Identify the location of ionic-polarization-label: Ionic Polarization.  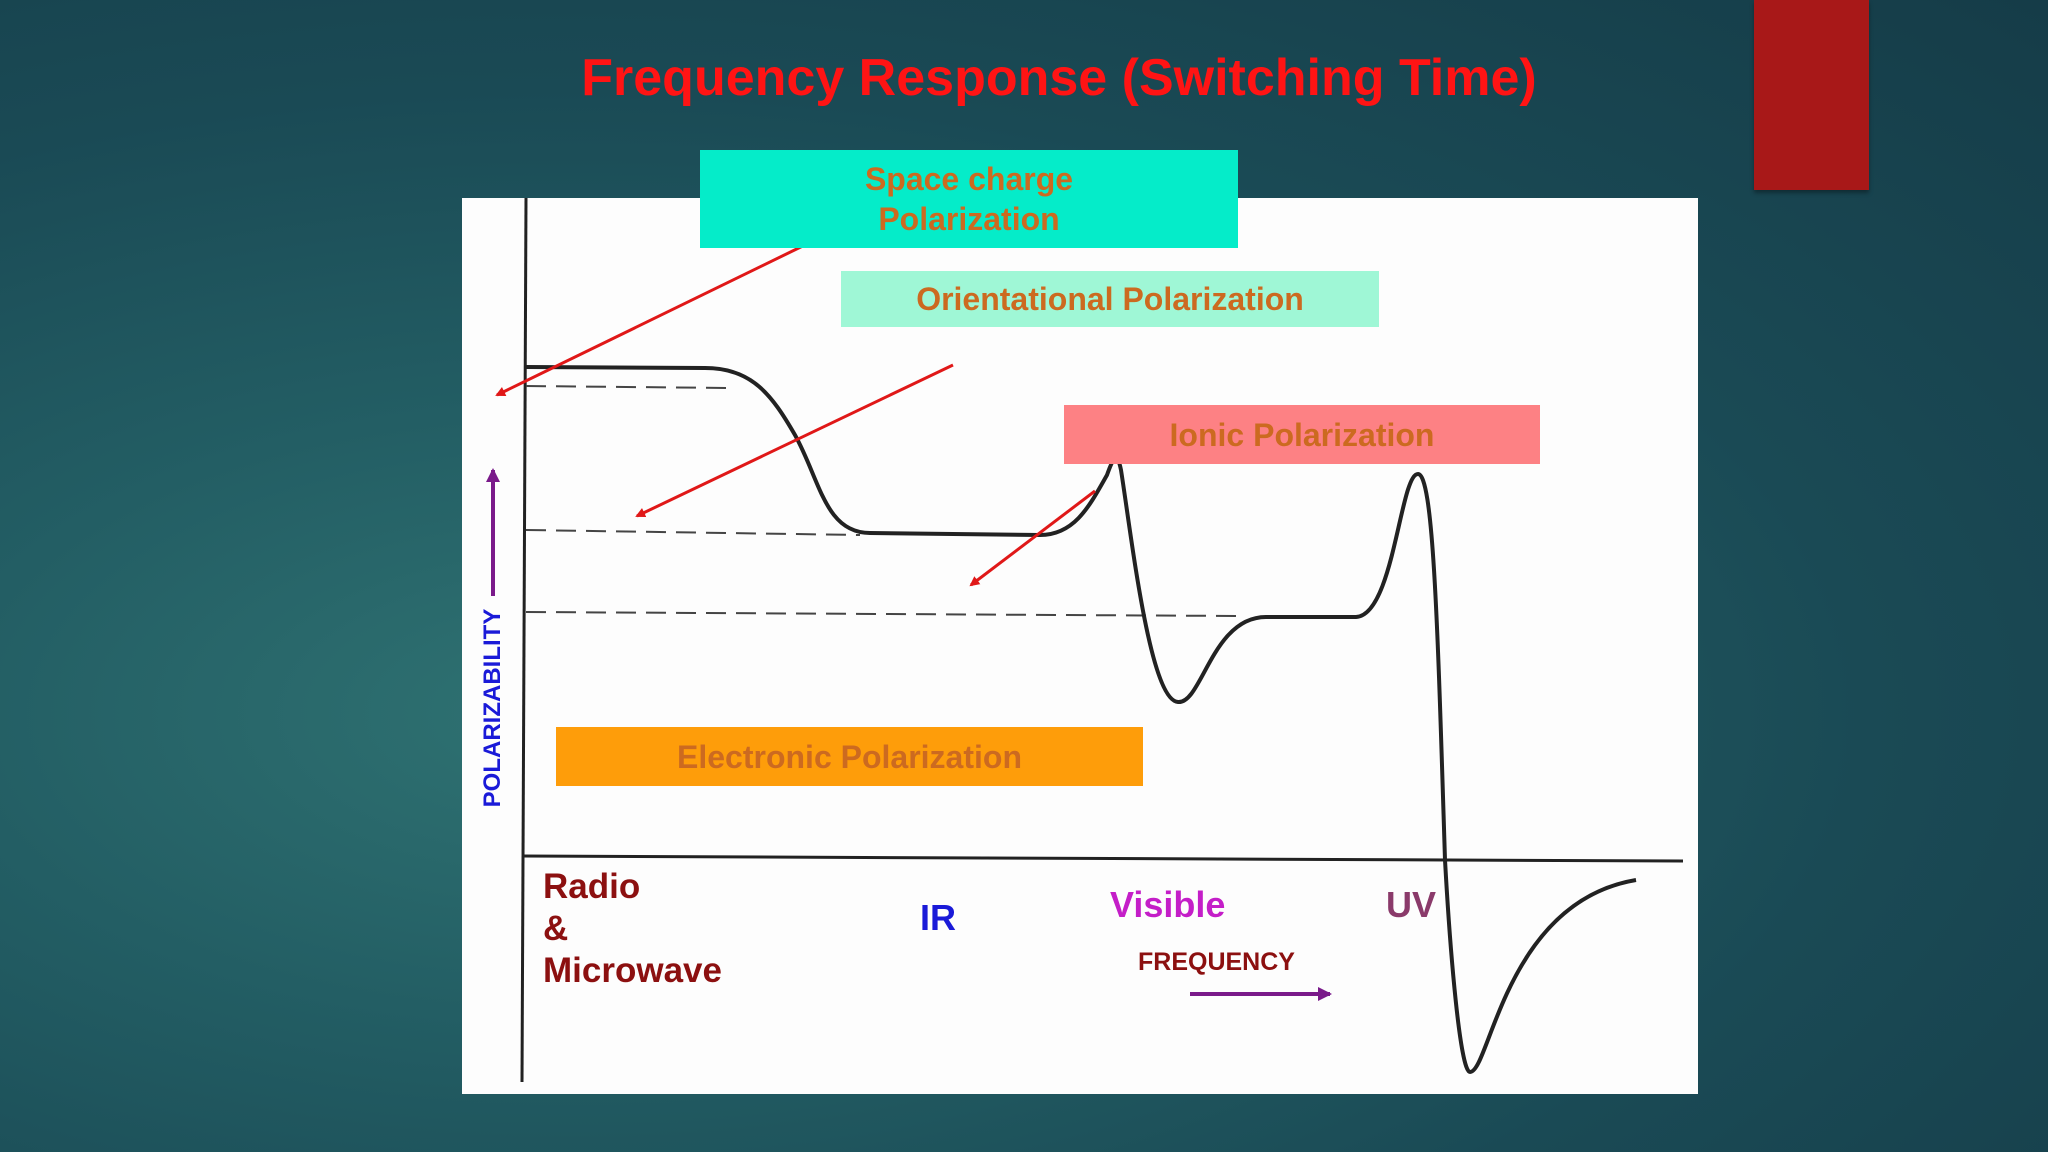
(1302, 434).